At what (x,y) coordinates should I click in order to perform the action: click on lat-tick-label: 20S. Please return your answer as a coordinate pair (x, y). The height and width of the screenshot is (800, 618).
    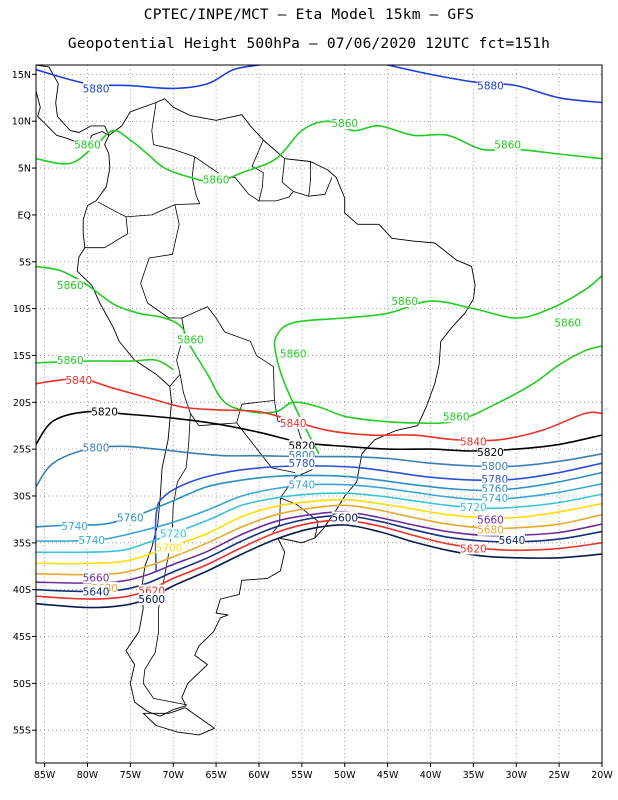
    Looking at the image, I should click on (22, 403).